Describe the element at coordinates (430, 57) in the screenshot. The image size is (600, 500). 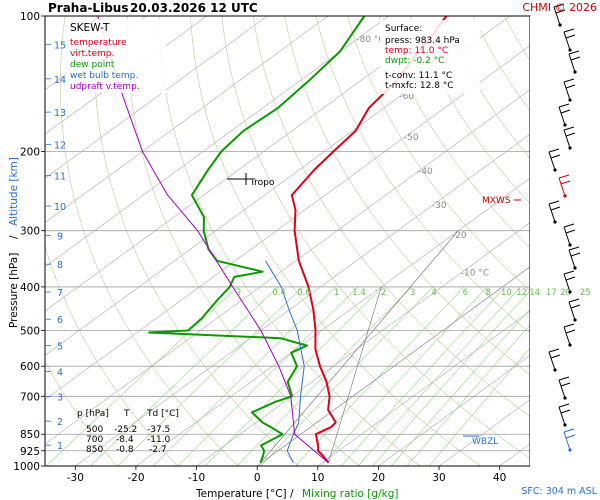
I see `surface-info-background` at that location.